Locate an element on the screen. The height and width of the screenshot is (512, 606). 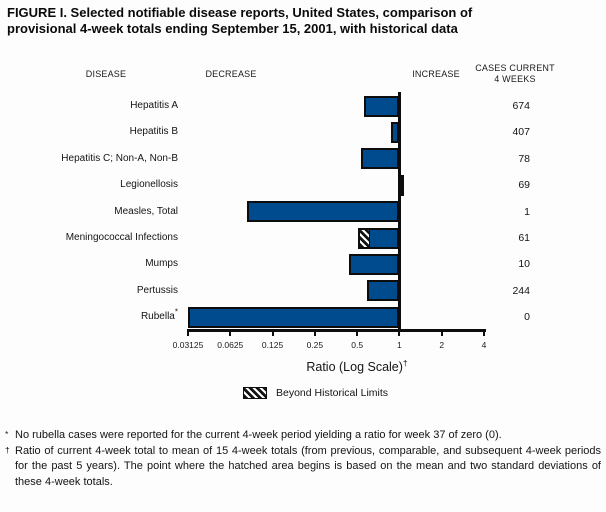
cases-value-meningococcal-infections: 61 is located at coordinates (524, 238).